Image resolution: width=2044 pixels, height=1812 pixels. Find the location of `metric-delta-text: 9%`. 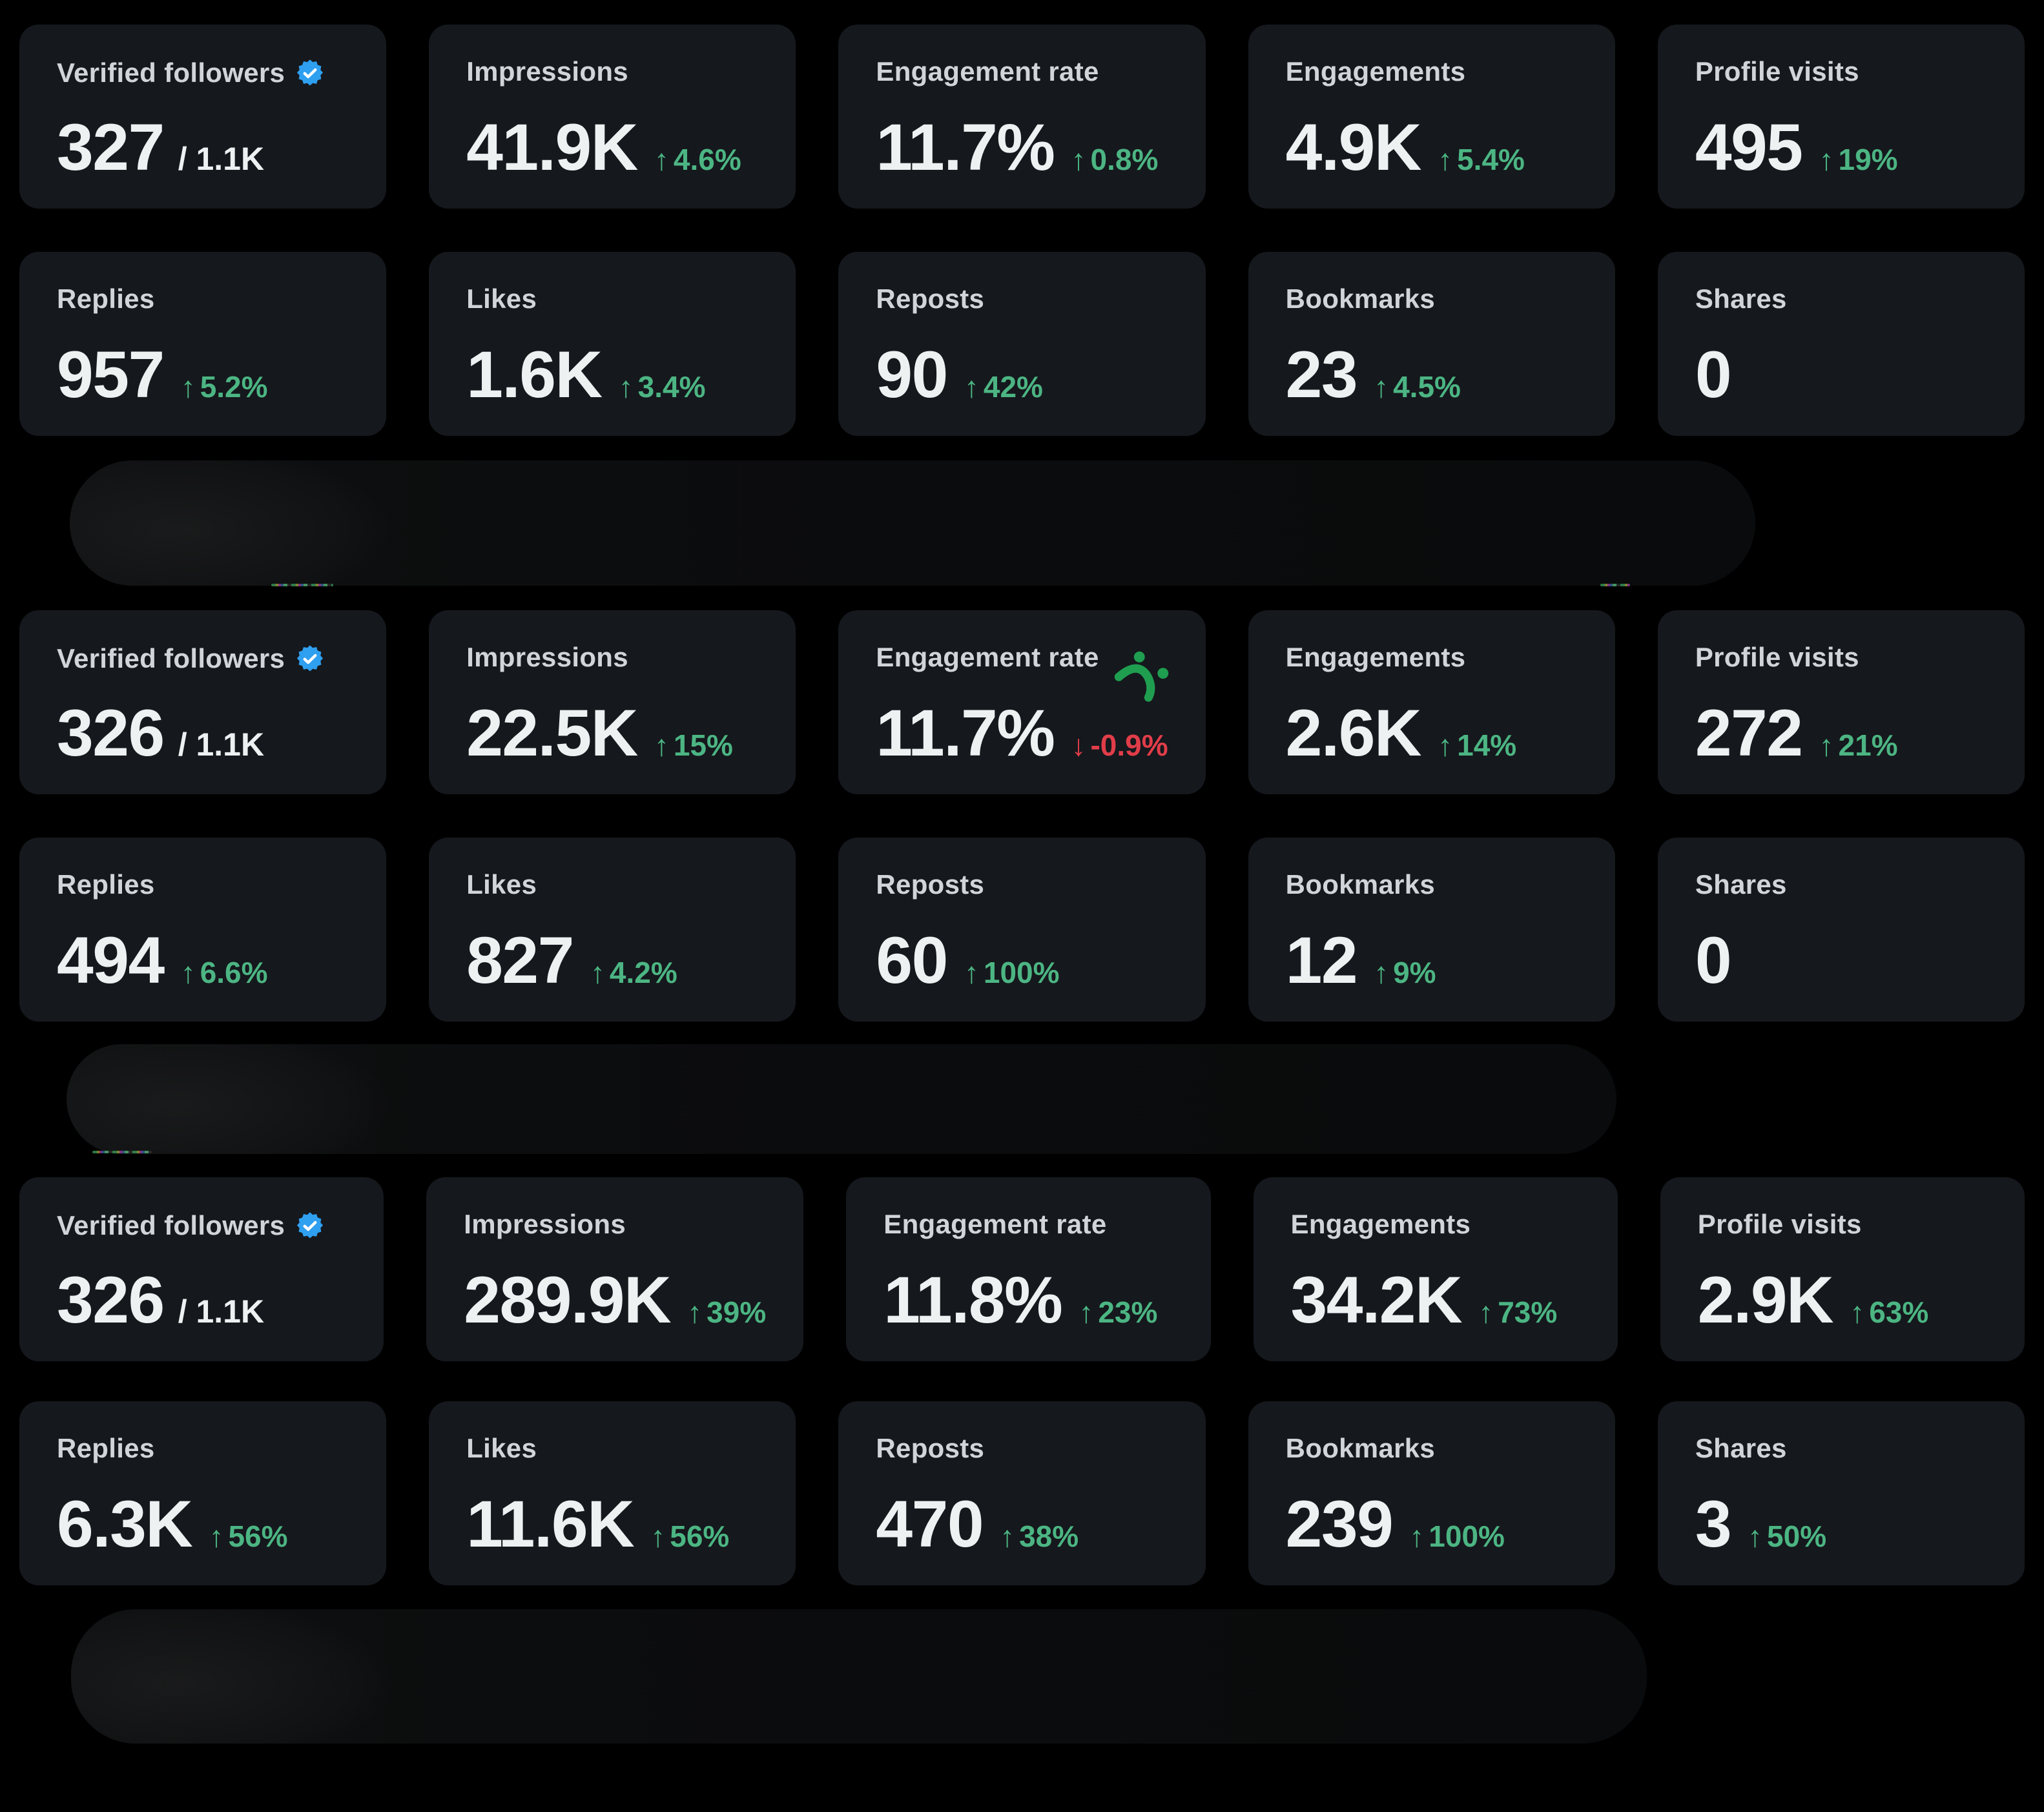

metric-delta-text: 9% is located at coordinates (1414, 973).